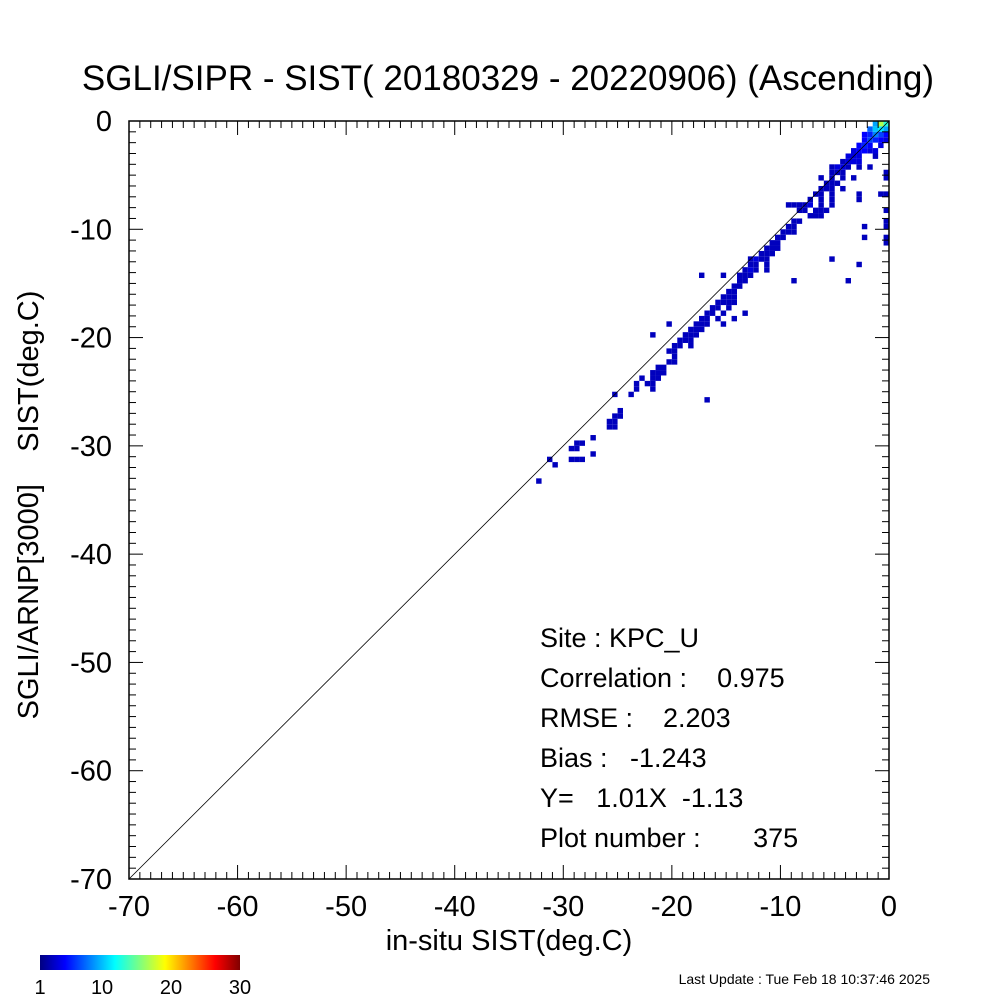  What do you see at coordinates (563, 907) in the screenshot?
I see `x-tick-label: -30` at bounding box center [563, 907].